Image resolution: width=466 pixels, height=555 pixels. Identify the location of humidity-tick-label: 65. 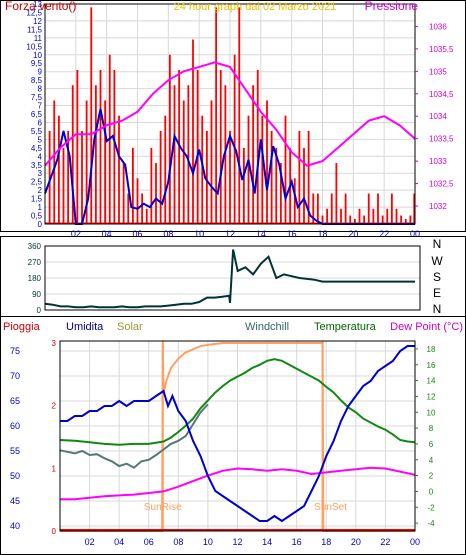
(15, 401).